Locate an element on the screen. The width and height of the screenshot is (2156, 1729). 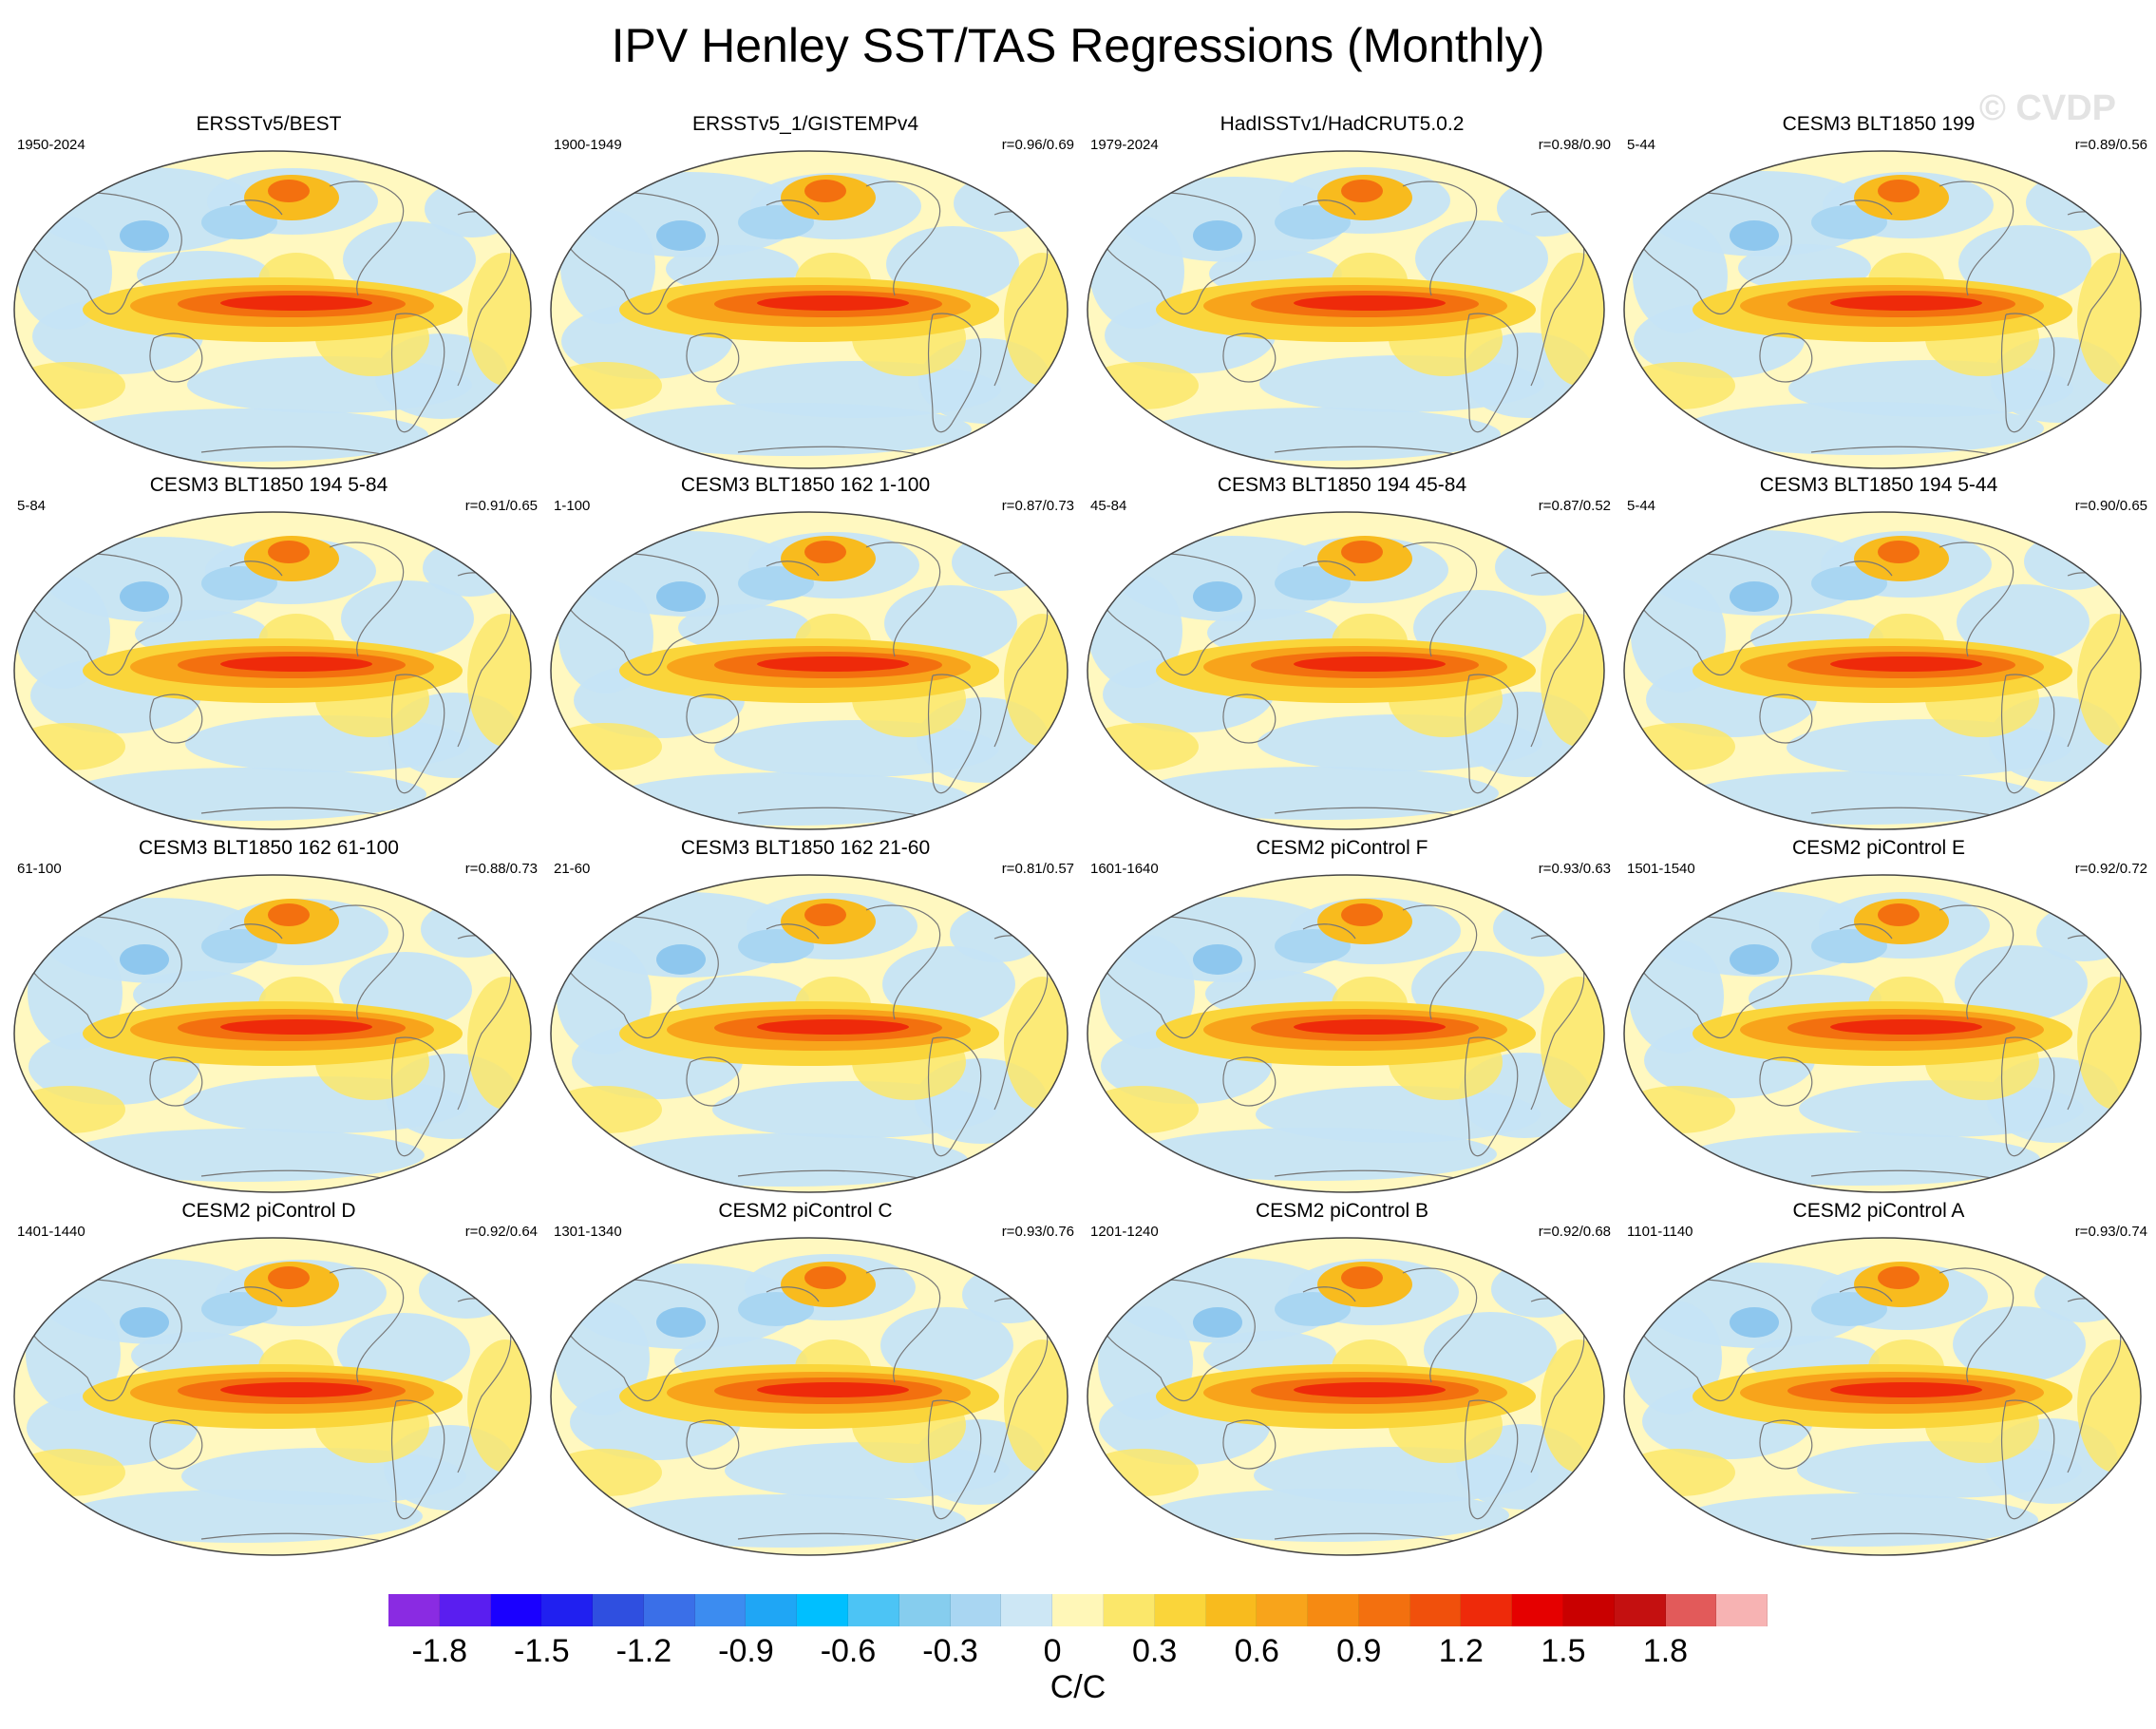
panel-year-range: 1900-1949 is located at coordinates (588, 145).